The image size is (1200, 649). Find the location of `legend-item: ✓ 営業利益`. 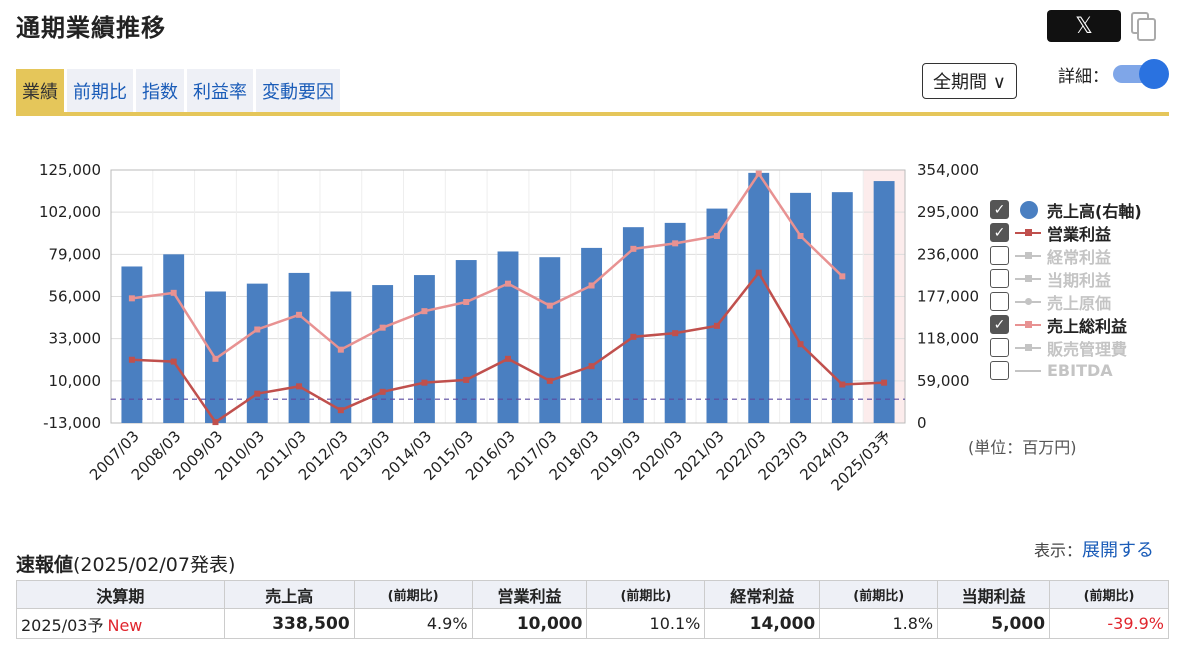

legend-item: ✓ 営業利益 is located at coordinates (1066, 232).